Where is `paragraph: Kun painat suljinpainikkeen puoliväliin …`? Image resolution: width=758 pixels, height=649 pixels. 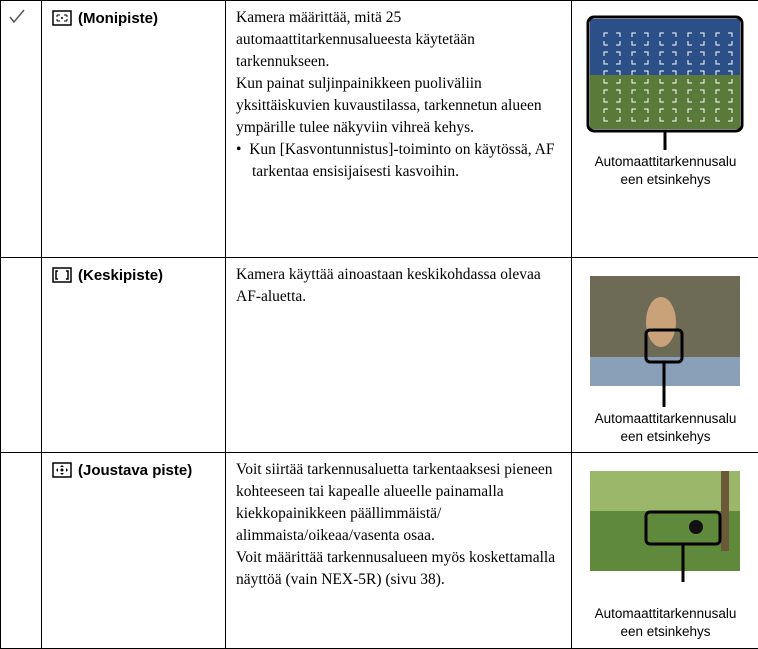 paragraph: Kun painat suljinpainikkeen puoliväliin … is located at coordinates (389, 105).